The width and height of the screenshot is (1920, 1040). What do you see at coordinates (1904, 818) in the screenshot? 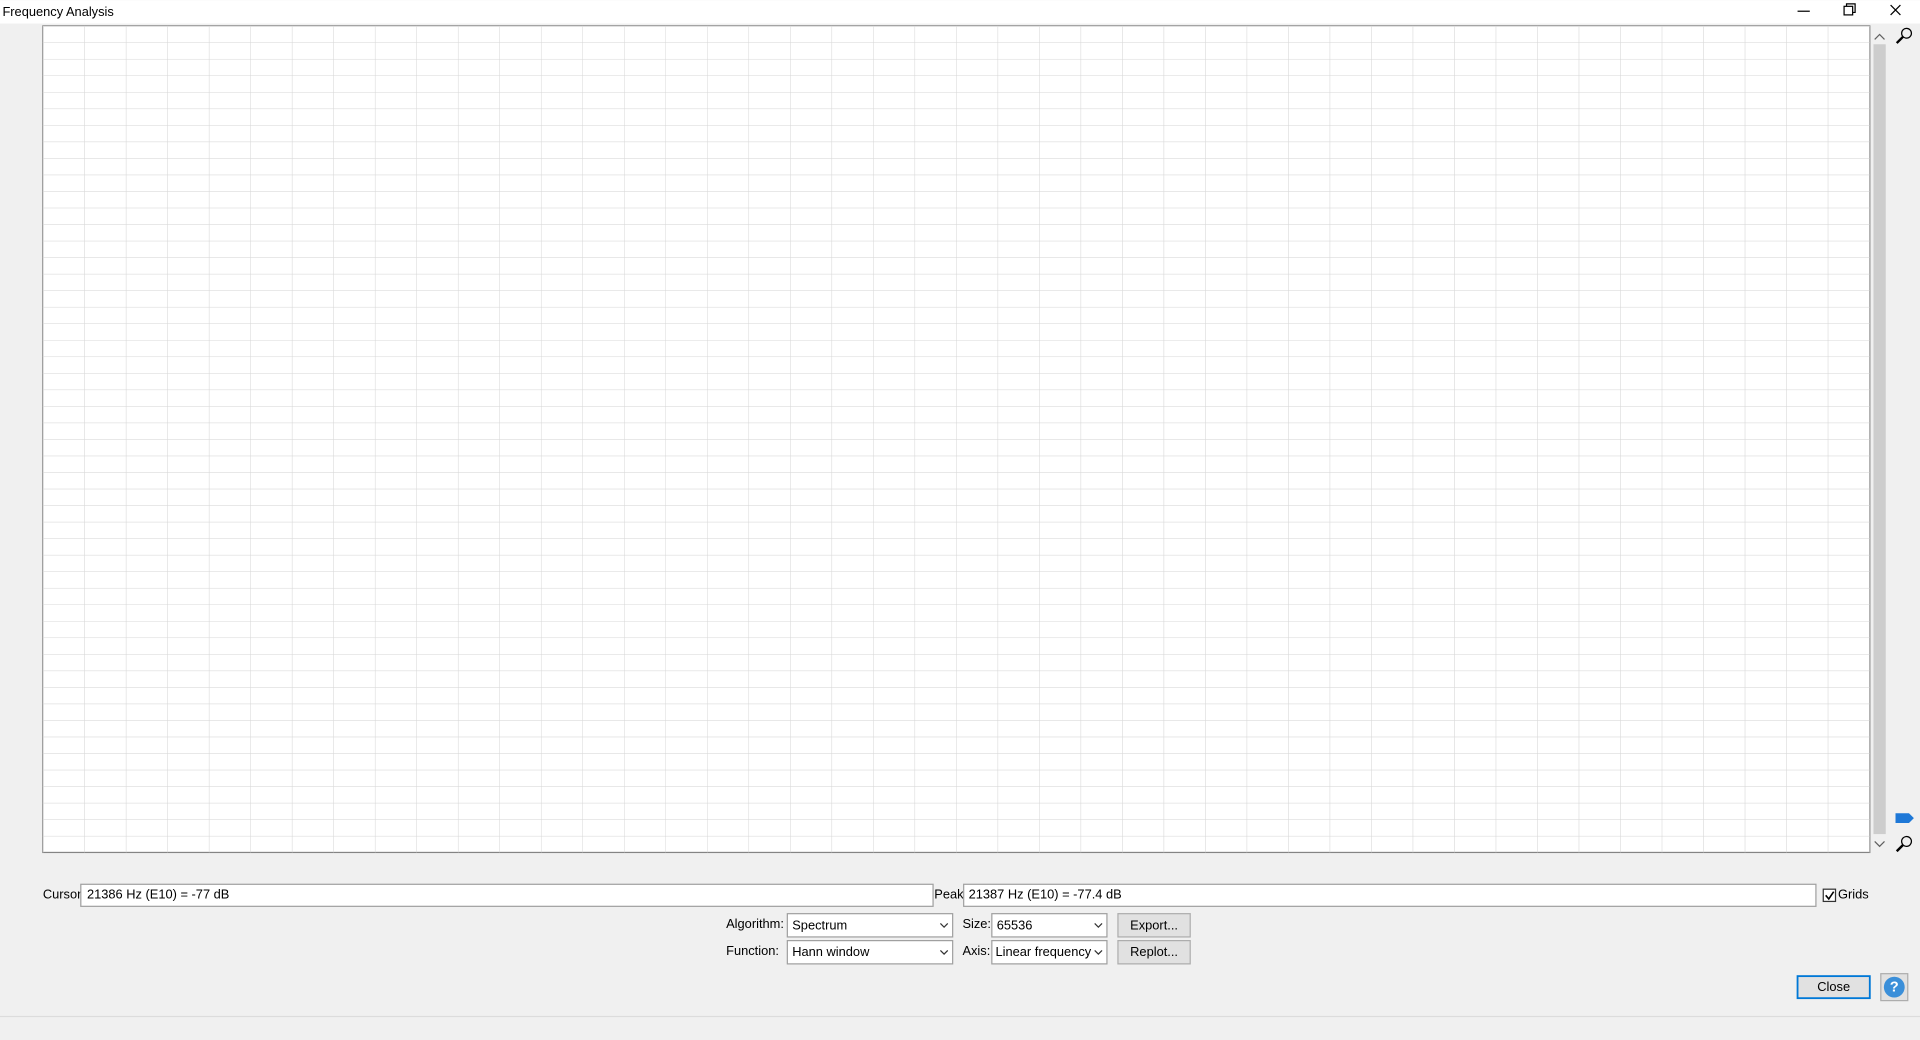
I see `zoom-slider` at bounding box center [1904, 818].